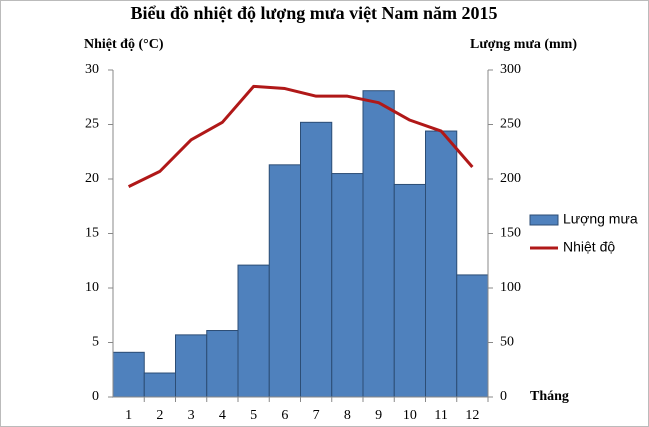  What do you see at coordinates (222, 415) in the screenshot?
I see `x-tick-label: 4` at bounding box center [222, 415].